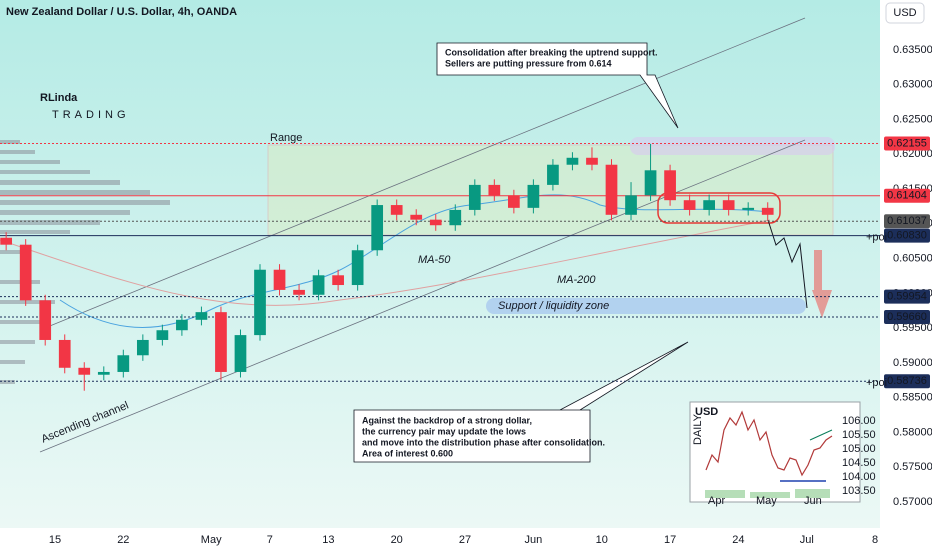 The image size is (932, 550). I want to click on consolidation-box, so click(719, 208).